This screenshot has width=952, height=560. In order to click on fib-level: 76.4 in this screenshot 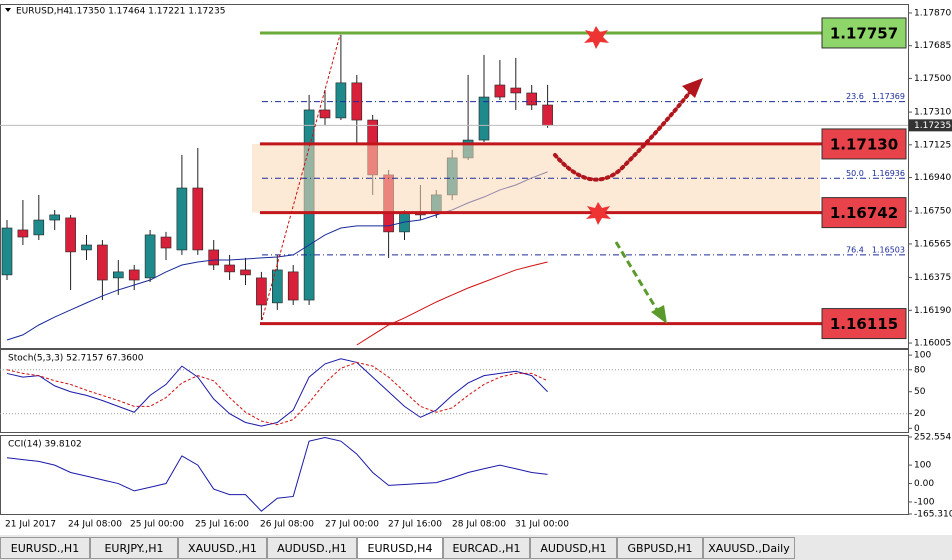, I will do `click(855, 249)`.